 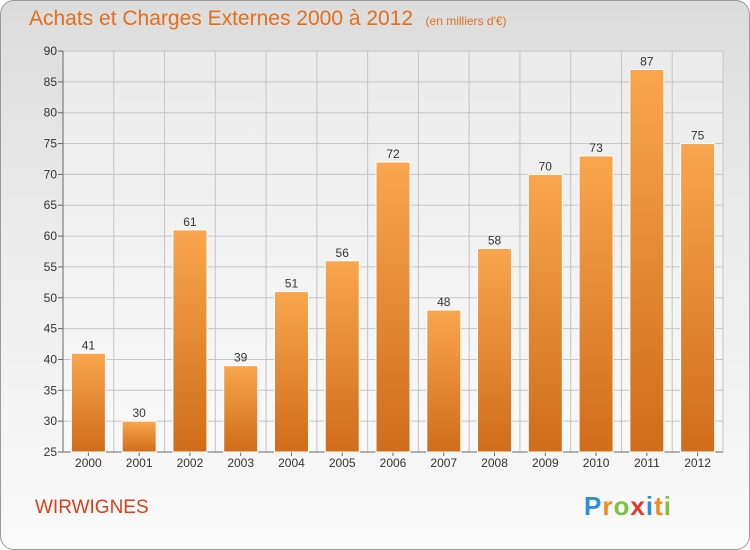 What do you see at coordinates (659, 506) in the screenshot?
I see `logo-letter: t` at bounding box center [659, 506].